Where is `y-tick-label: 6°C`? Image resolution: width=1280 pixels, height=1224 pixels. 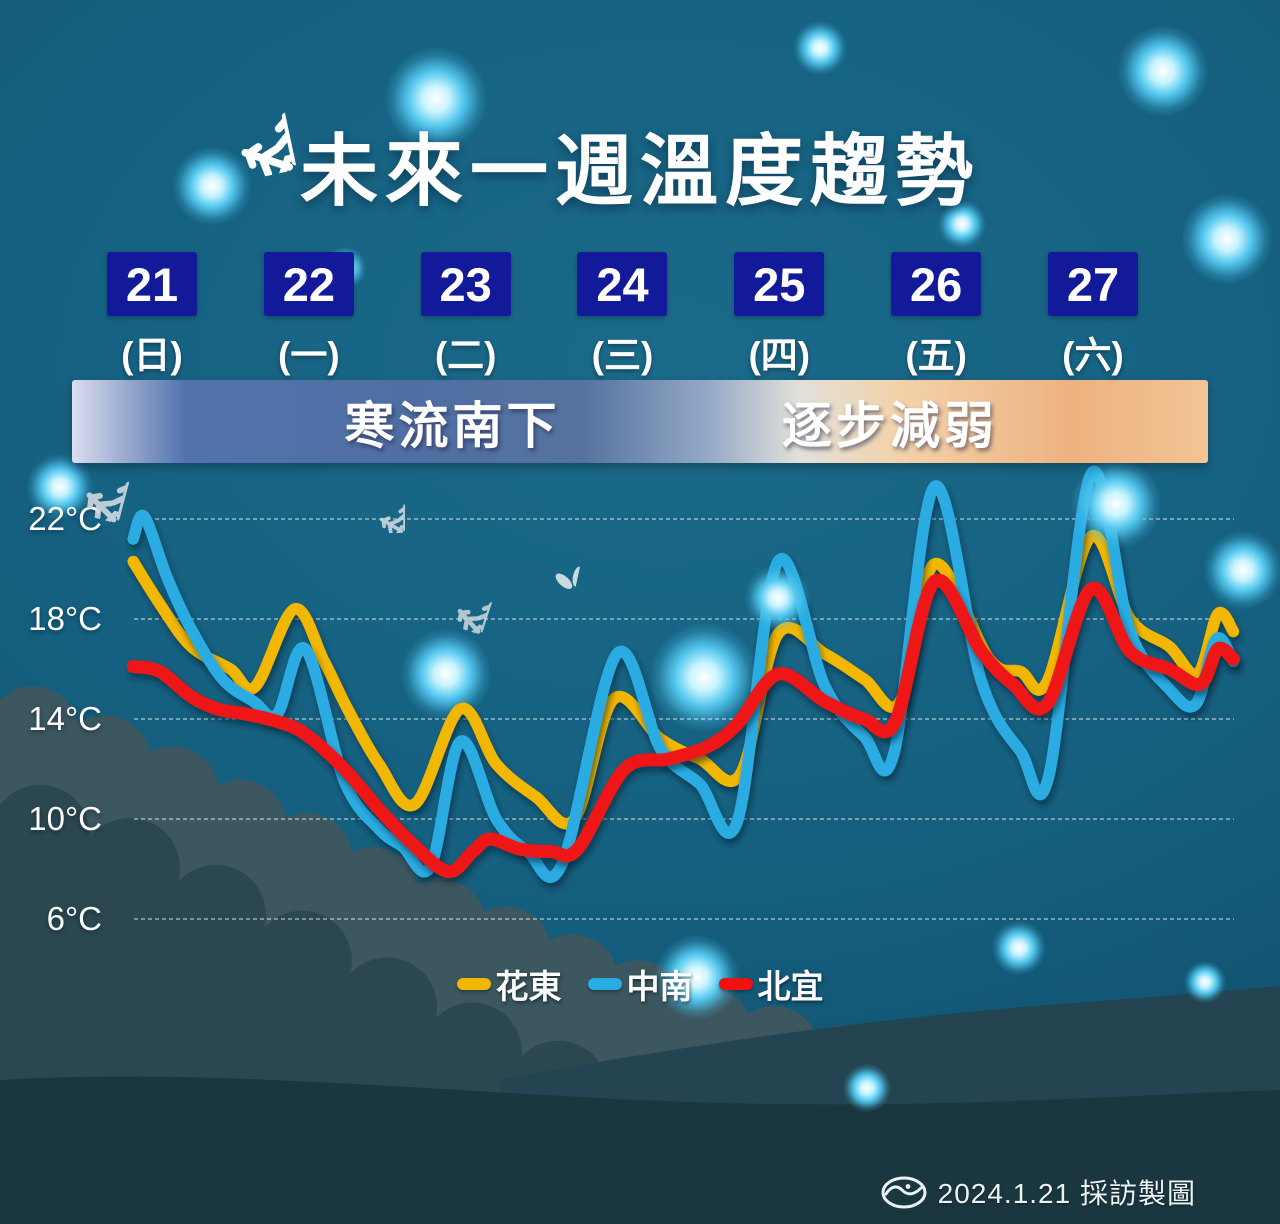 y-tick-label: 6°C is located at coordinates (74, 918).